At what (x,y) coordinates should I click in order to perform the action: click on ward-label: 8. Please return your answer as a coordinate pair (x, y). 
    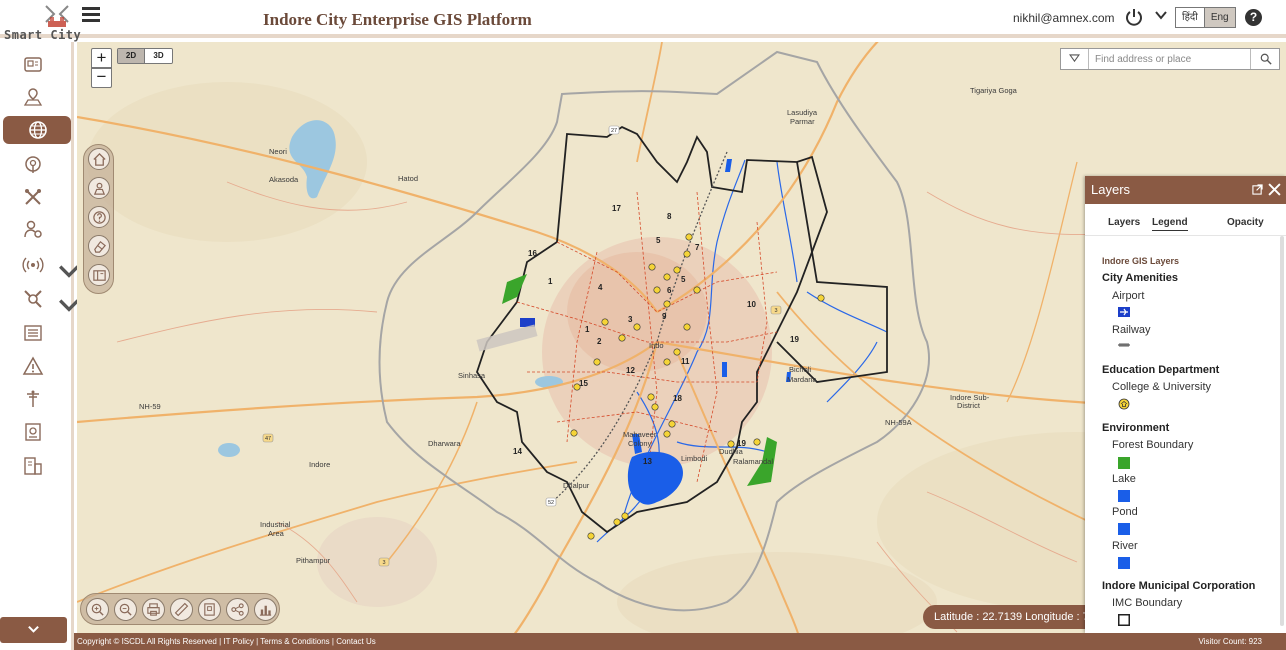
    Looking at the image, I should click on (669, 216).